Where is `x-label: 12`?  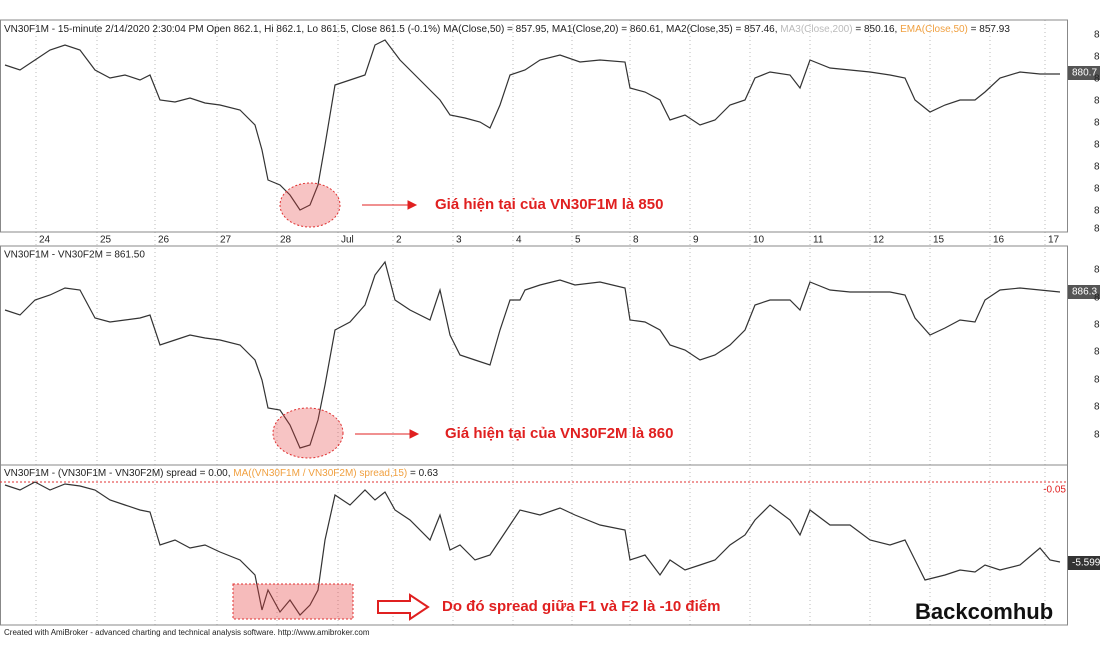 x-label: 12 is located at coordinates (879, 240).